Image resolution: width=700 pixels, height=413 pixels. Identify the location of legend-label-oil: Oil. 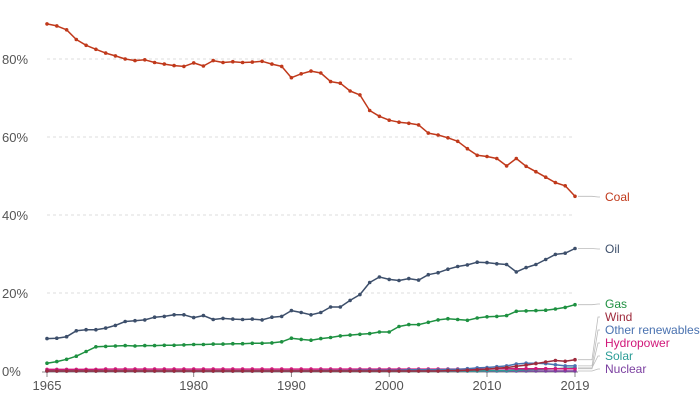
(612, 249).